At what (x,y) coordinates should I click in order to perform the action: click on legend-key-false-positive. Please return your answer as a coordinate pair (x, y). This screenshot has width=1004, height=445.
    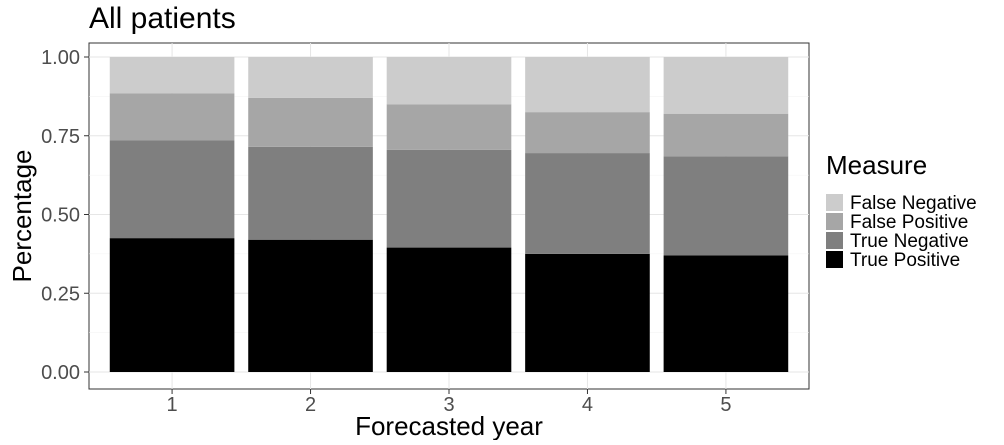
    Looking at the image, I should click on (834, 221).